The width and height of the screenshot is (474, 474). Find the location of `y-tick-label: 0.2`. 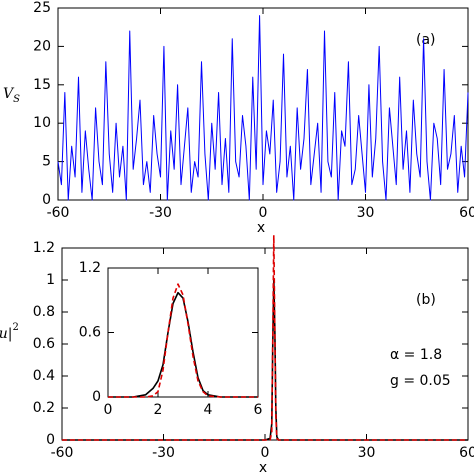

y-tick-label: 0.2 is located at coordinates (44, 408).